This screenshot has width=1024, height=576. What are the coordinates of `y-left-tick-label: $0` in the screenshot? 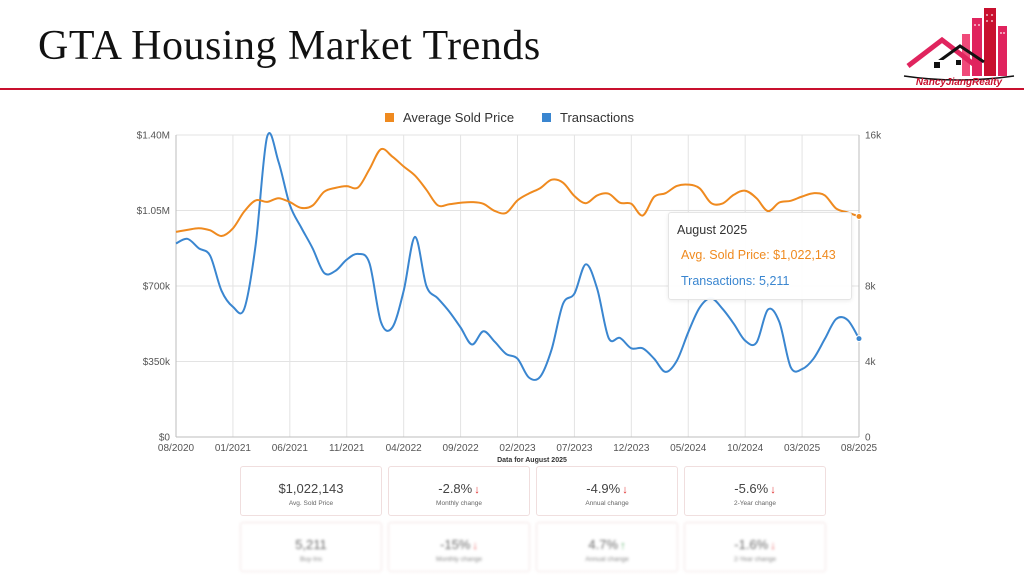 It's located at (165, 438).